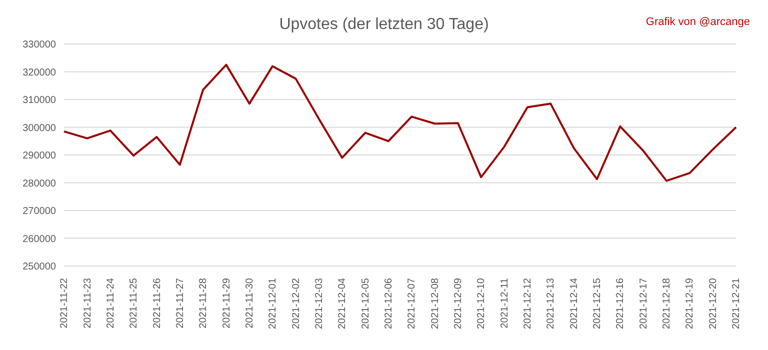 This screenshot has height=350, width=768. Describe the element at coordinates (389, 304) in the screenshot. I see `x-tick-label: 2021-12-06` at that location.